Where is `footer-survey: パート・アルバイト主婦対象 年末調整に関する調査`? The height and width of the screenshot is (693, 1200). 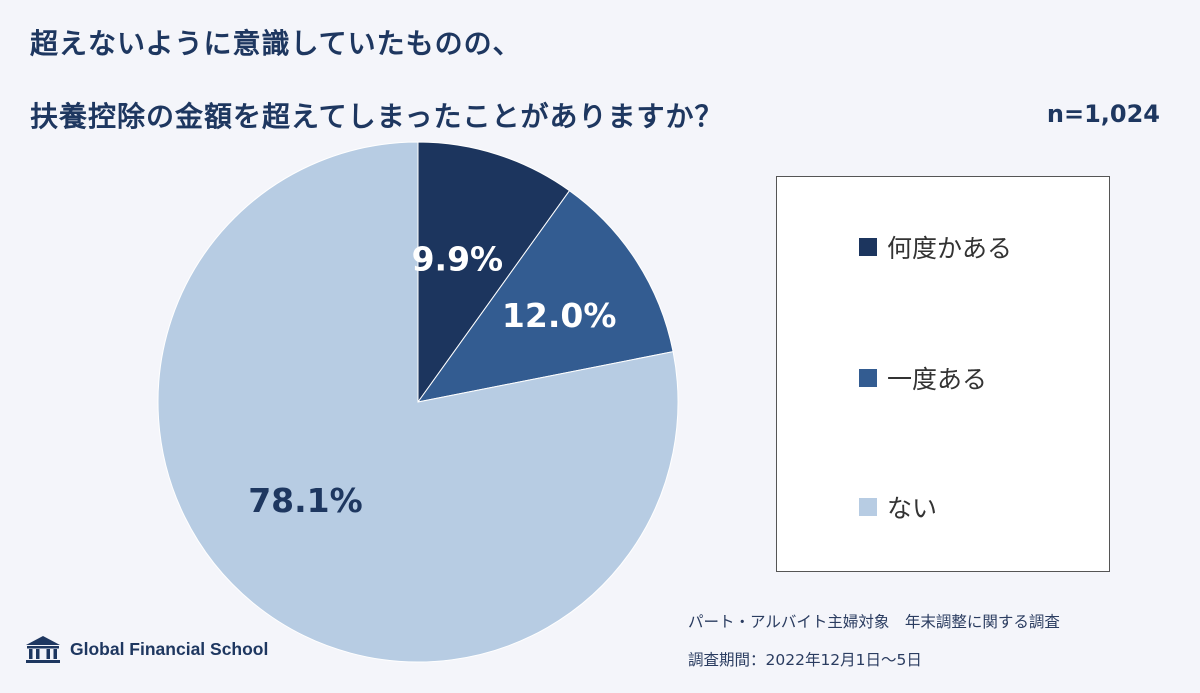 footer-survey: パート・アルバイト主婦対象 年末調整に関する調査 is located at coordinates (874, 622).